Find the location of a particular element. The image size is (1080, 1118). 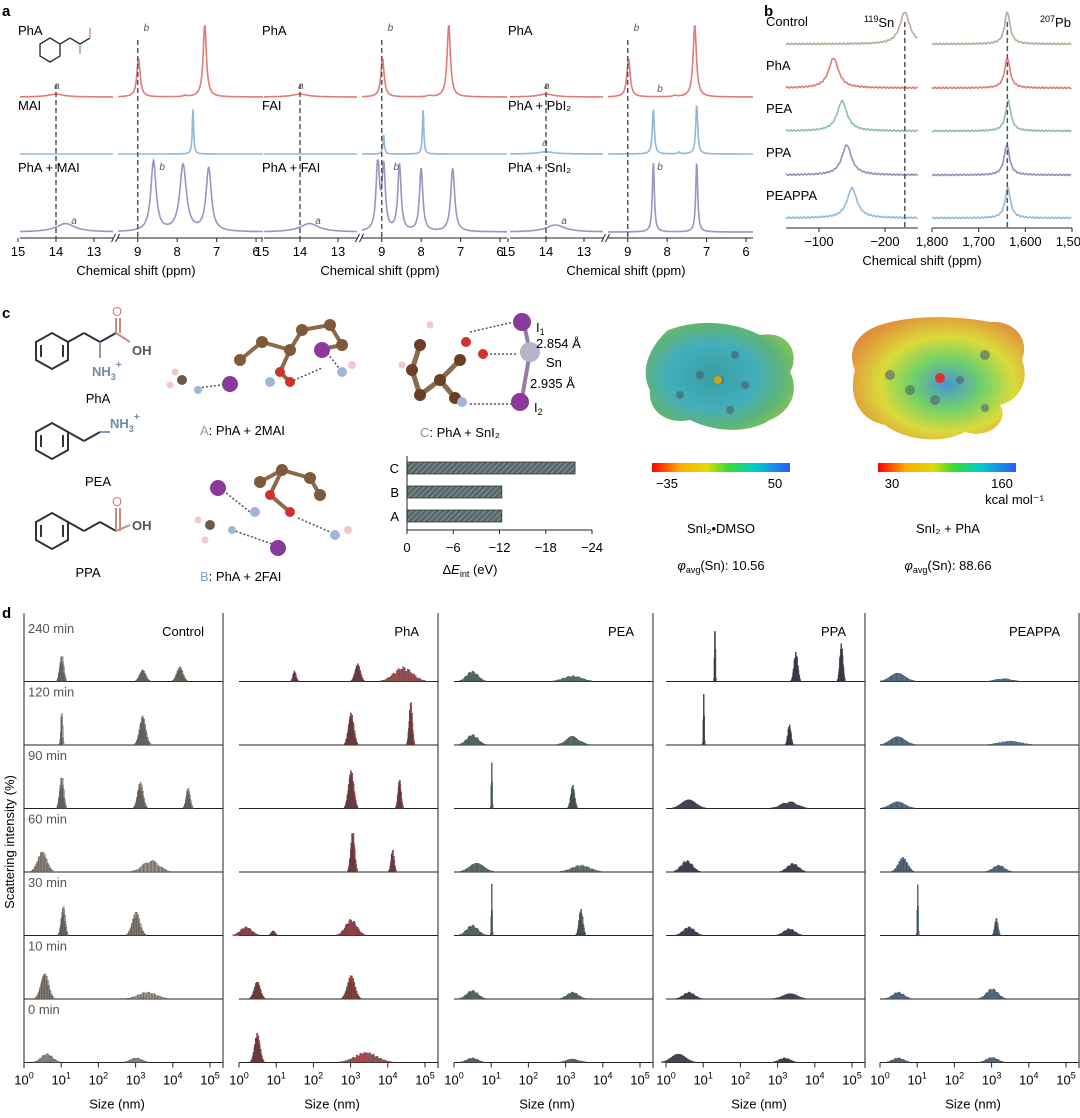

int-sub: int is located at coordinates (465, 574).